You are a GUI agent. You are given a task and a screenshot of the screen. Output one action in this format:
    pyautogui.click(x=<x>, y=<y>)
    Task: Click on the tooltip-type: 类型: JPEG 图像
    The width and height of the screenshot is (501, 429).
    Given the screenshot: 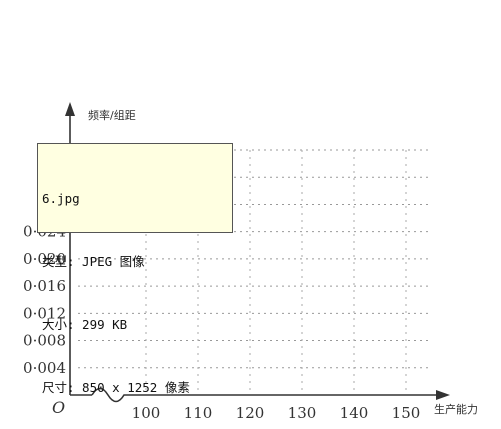 What is the action you would take?
    pyautogui.click(x=93, y=261)
    